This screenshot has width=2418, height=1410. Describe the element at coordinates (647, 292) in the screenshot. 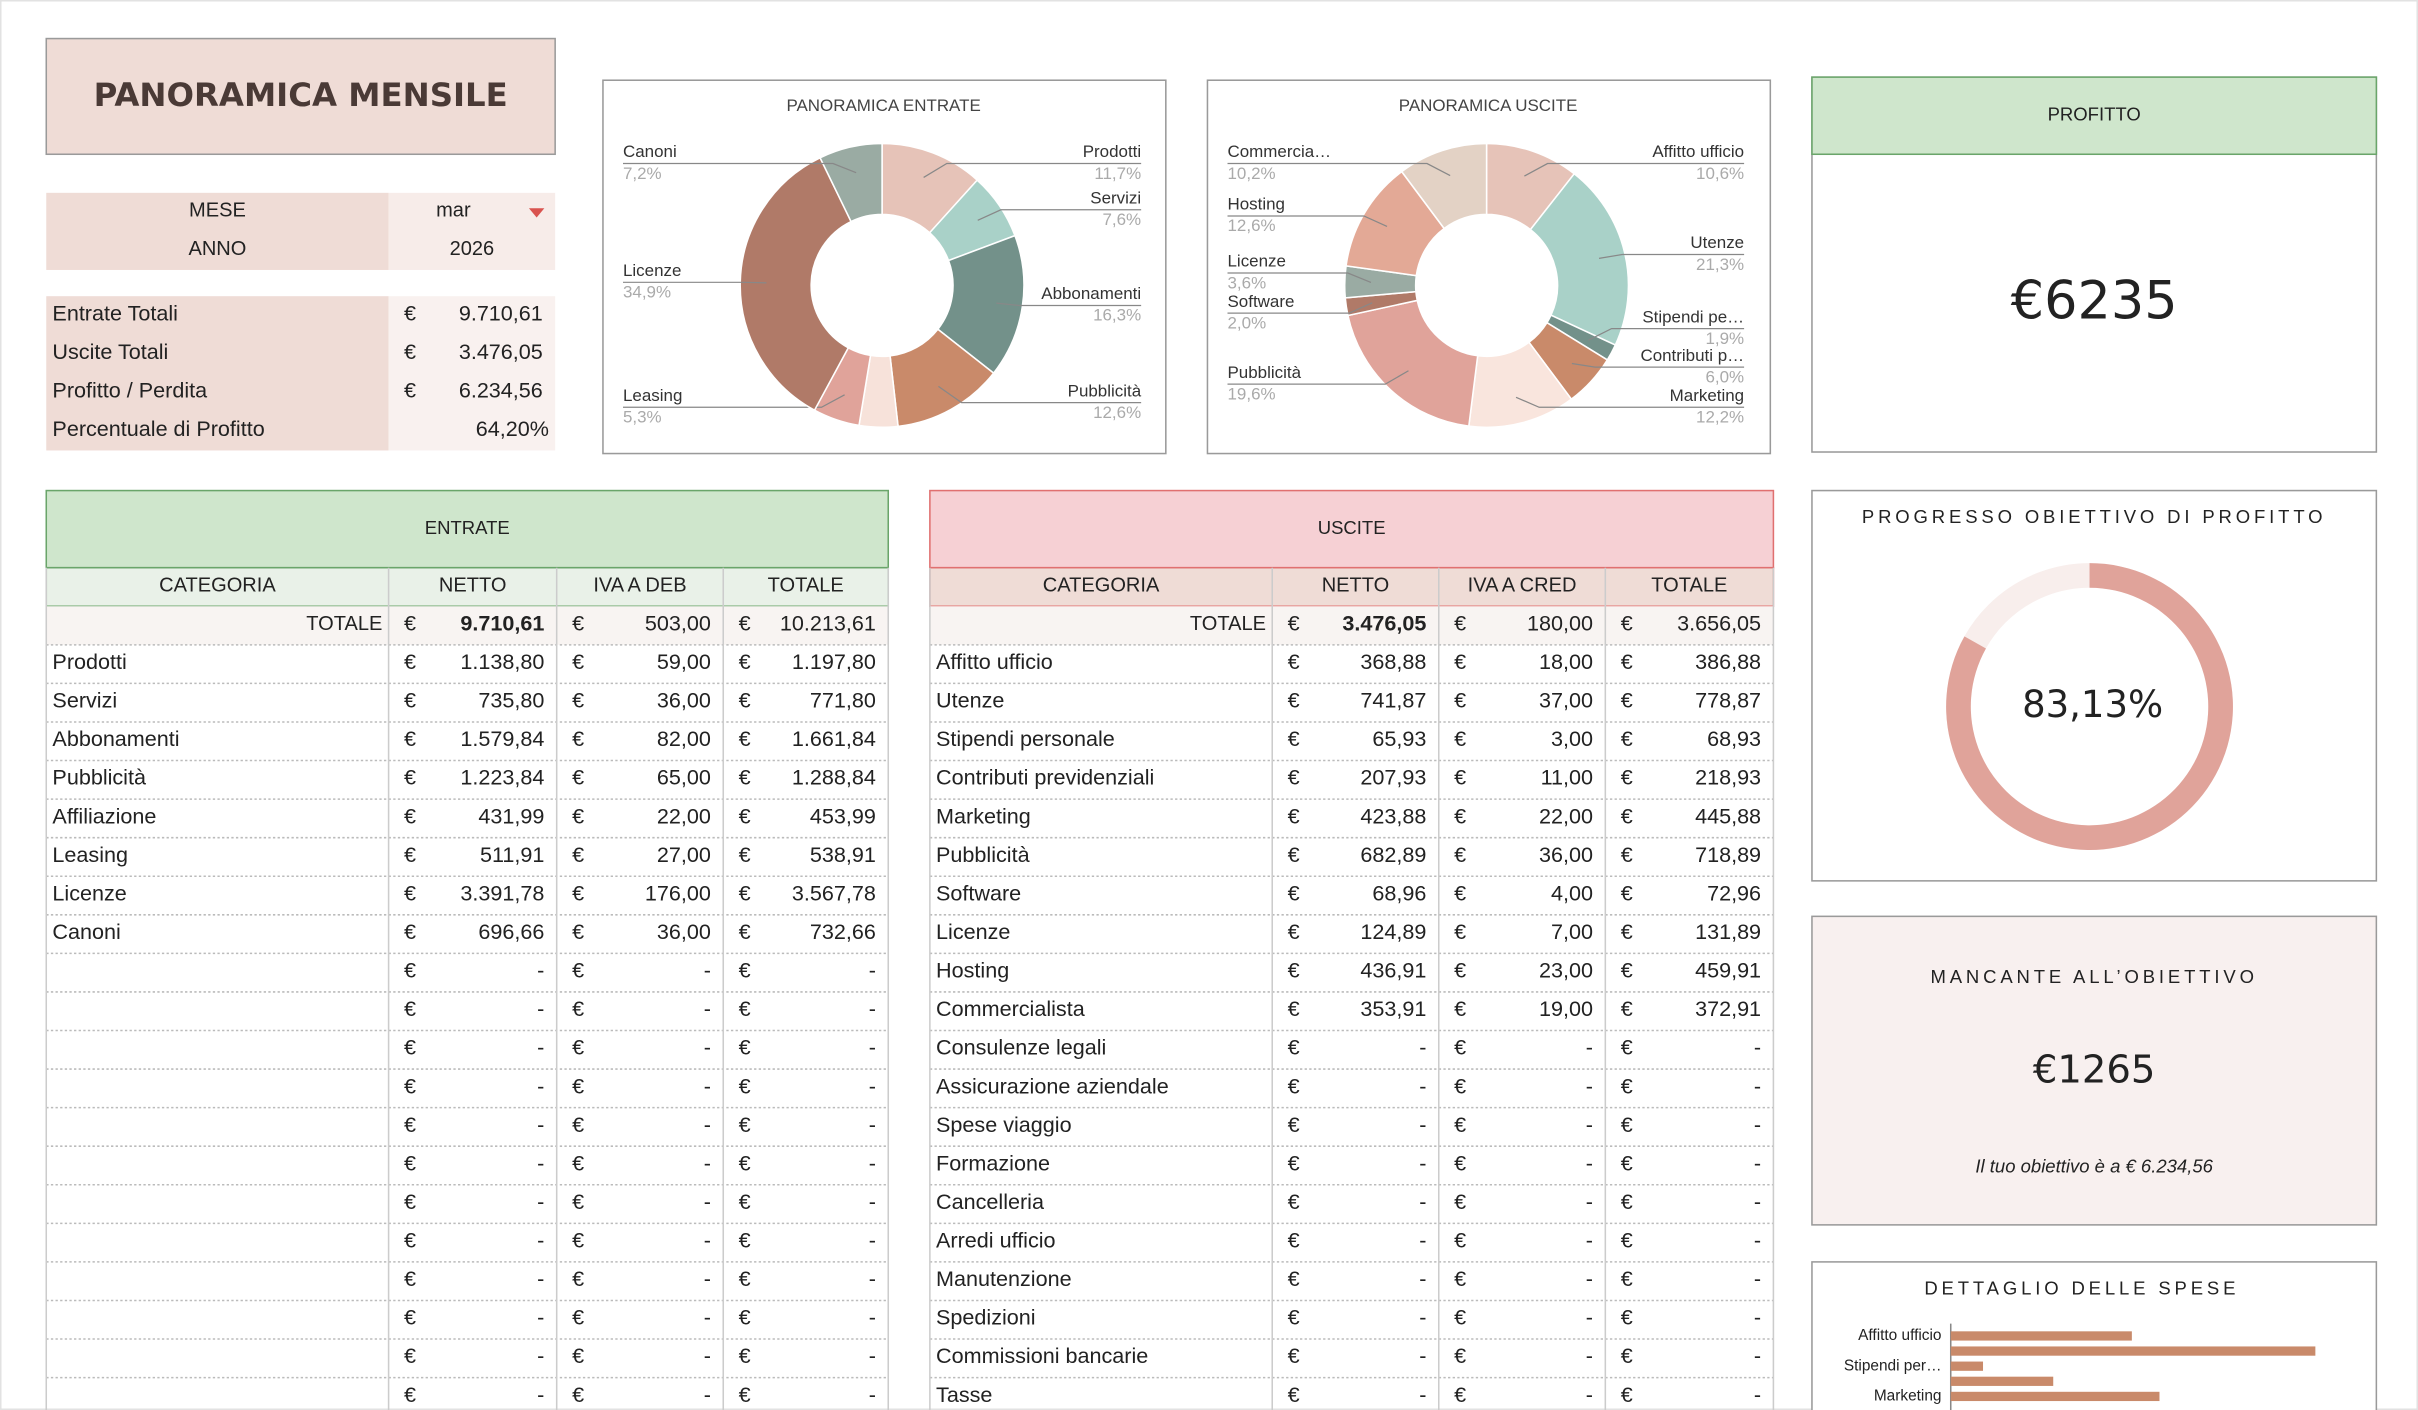

I see `pie-value-label: 34,9%` at that location.